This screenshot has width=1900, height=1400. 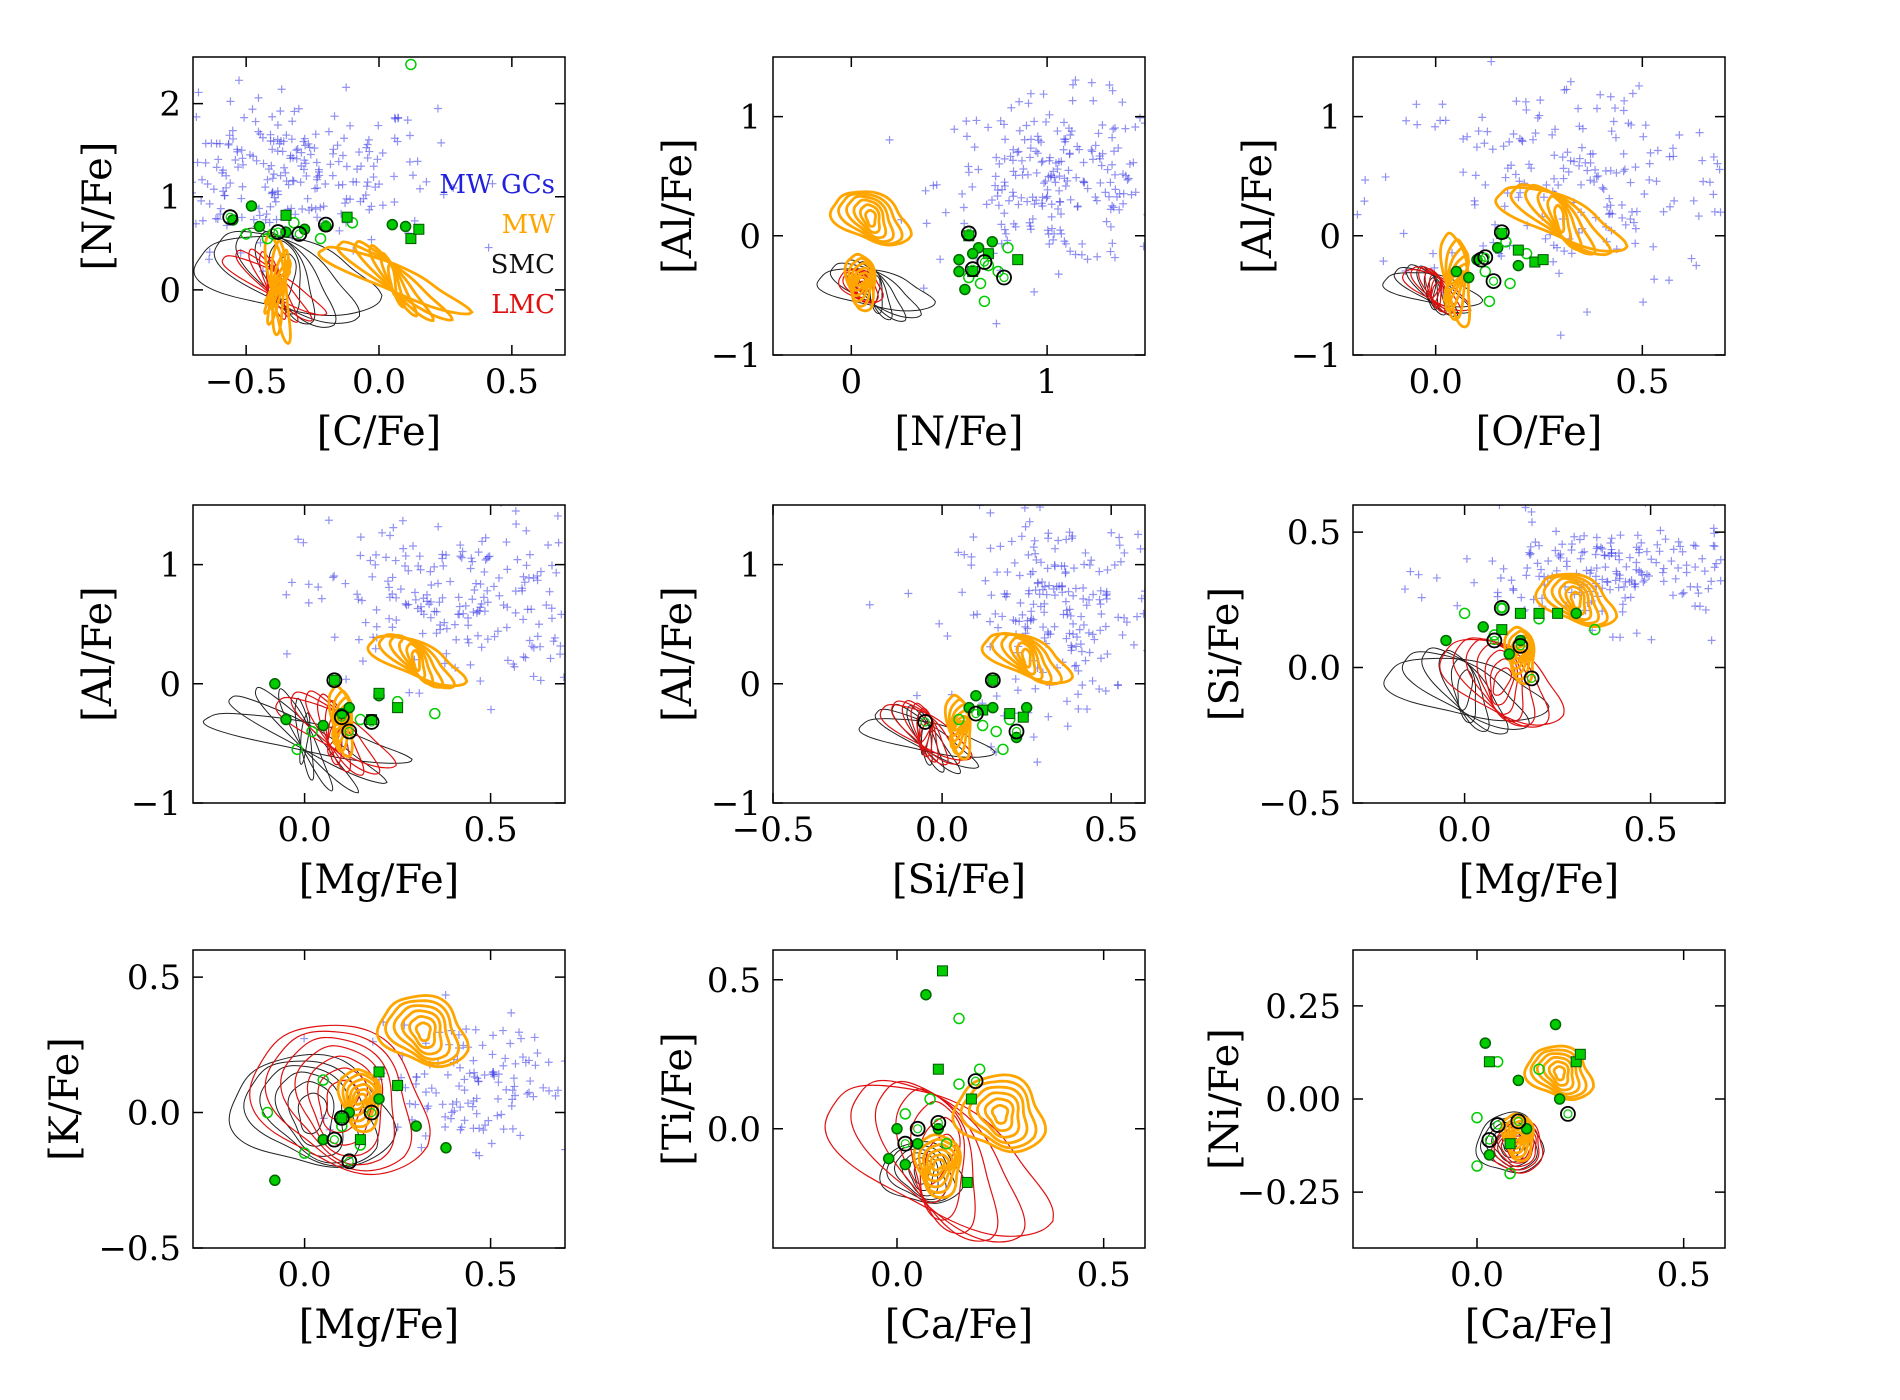 I want to click on legend-entry: LMC, so click(x=523, y=305).